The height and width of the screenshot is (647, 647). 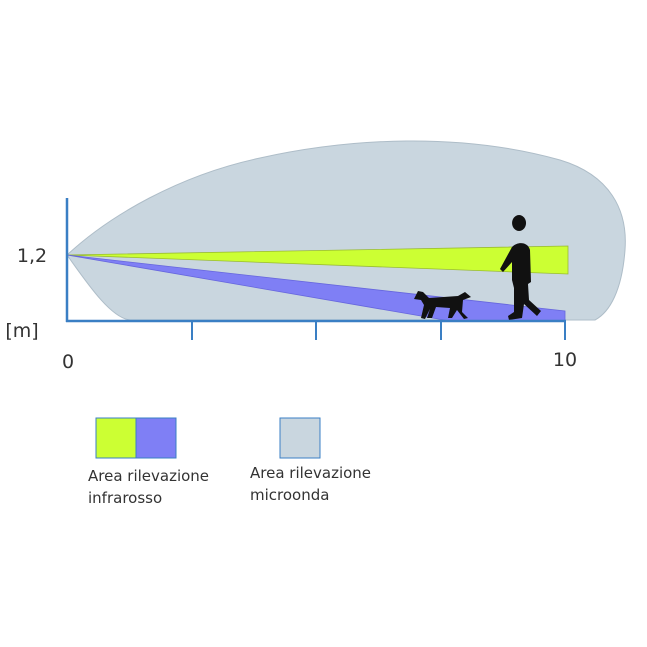 I want to click on x-end-label: 10, so click(x=565, y=360).